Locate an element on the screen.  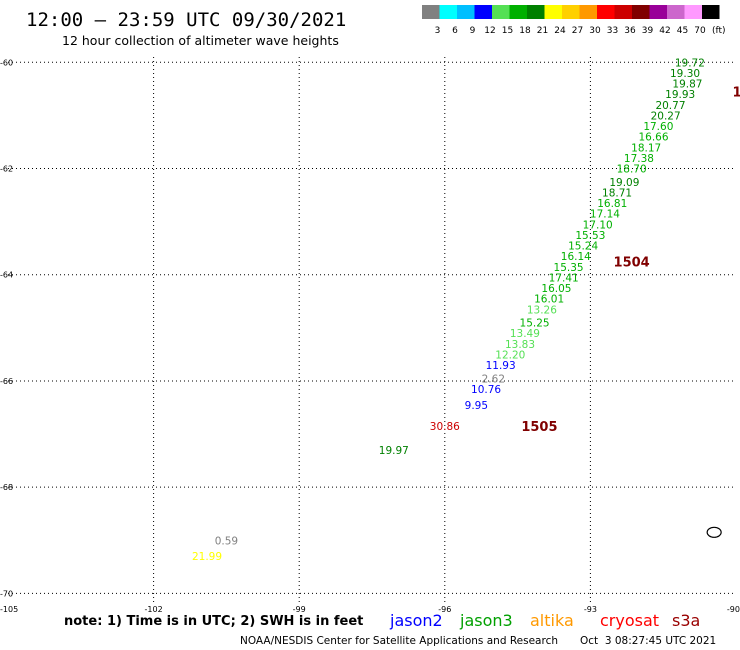
wave-height-label: 17.60 is located at coordinates (658, 127).